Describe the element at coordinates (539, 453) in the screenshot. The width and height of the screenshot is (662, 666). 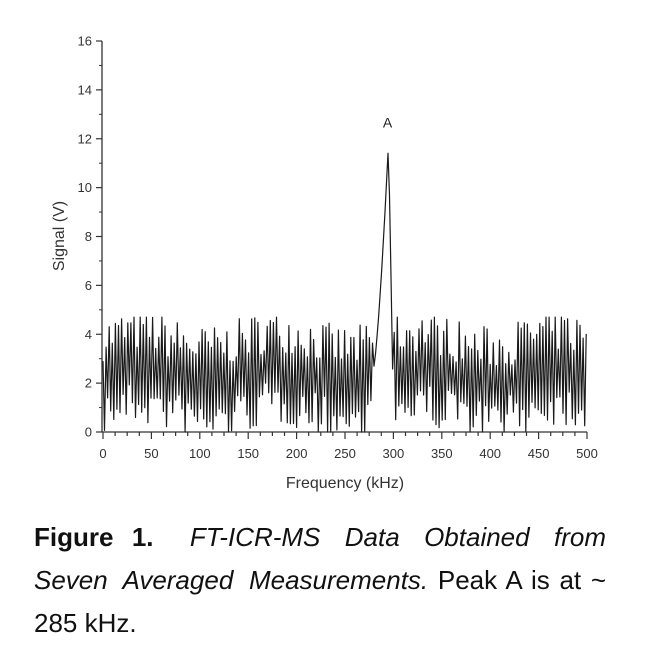
I see `x-tick-label: 450` at that location.